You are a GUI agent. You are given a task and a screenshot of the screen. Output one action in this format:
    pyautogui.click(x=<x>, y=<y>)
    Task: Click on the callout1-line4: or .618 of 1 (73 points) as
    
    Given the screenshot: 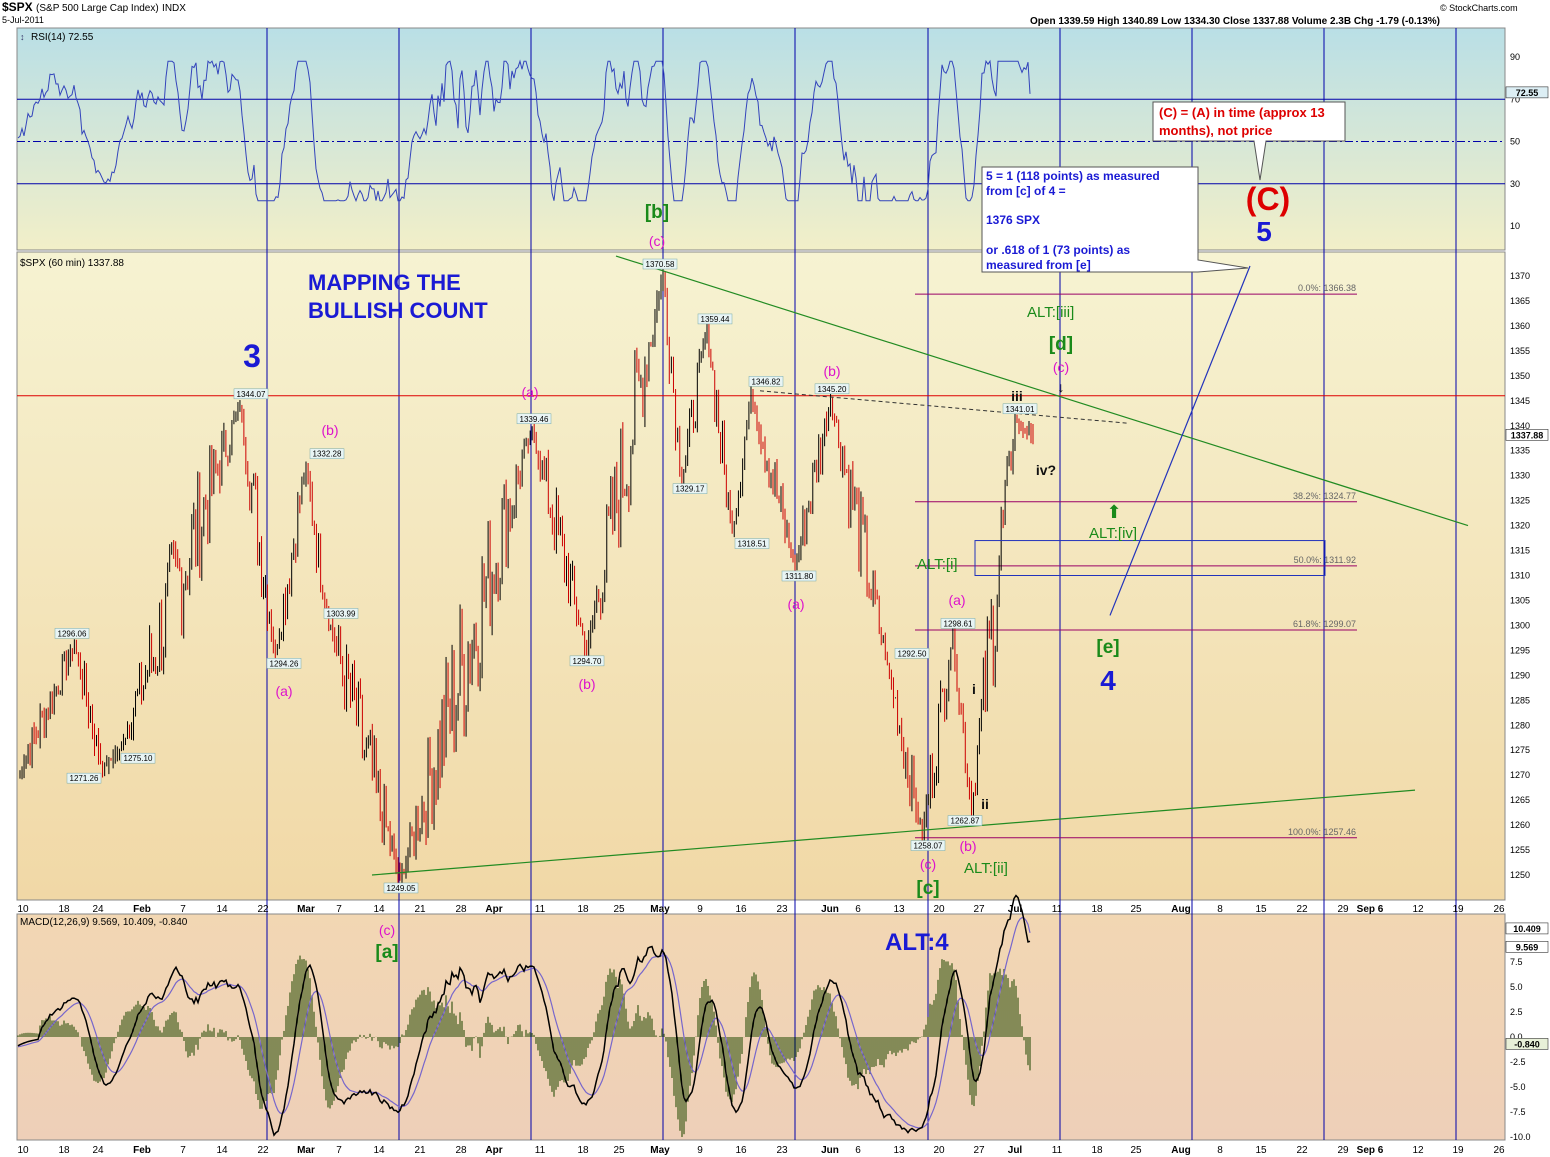 What is the action you would take?
    pyautogui.click(x=1058, y=250)
    